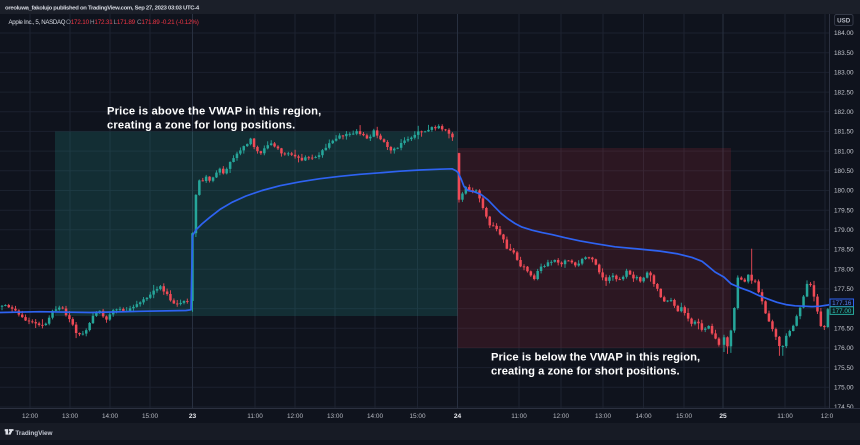 This screenshot has width=860, height=445. I want to click on svg-text:Price is below the VWAP in thi: Price is below the VWAP in this region,, so click(595, 357).